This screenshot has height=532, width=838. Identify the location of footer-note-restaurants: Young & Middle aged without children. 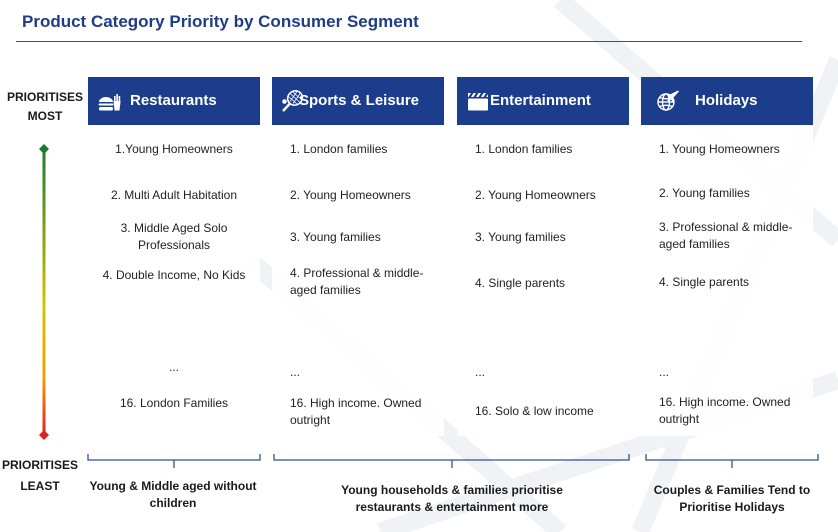
(173, 495).